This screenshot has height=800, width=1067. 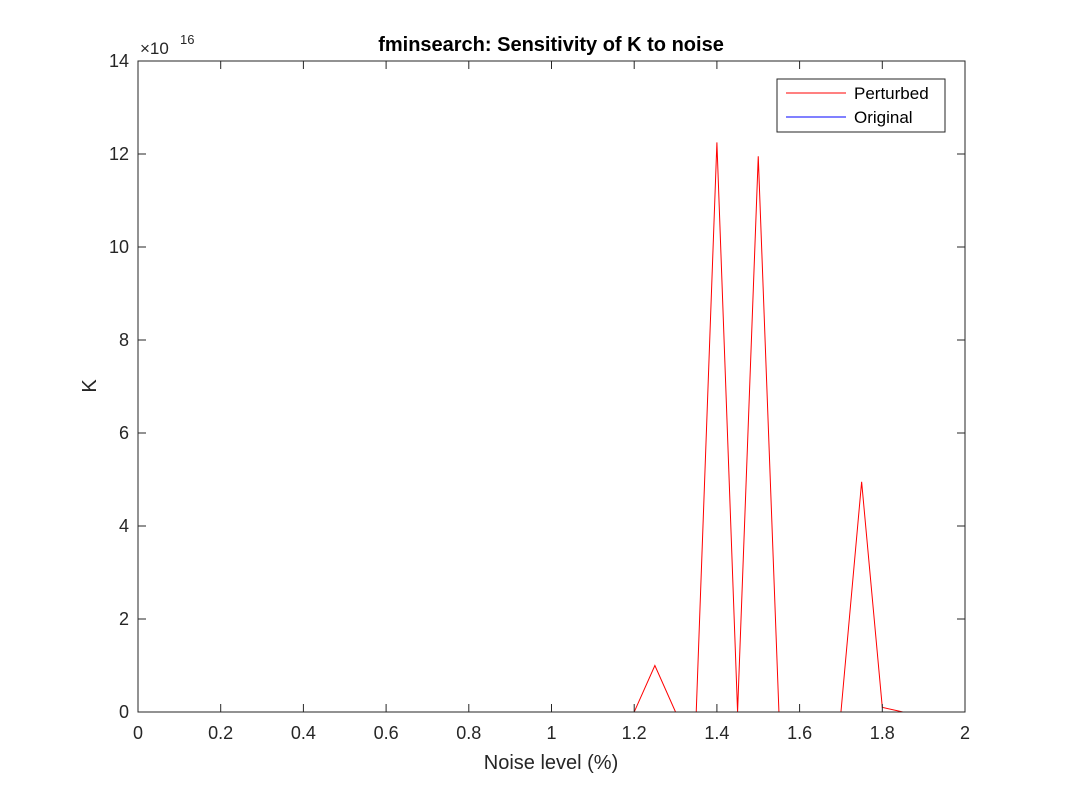 I want to click on y-tick-label: 6, so click(x=124, y=433).